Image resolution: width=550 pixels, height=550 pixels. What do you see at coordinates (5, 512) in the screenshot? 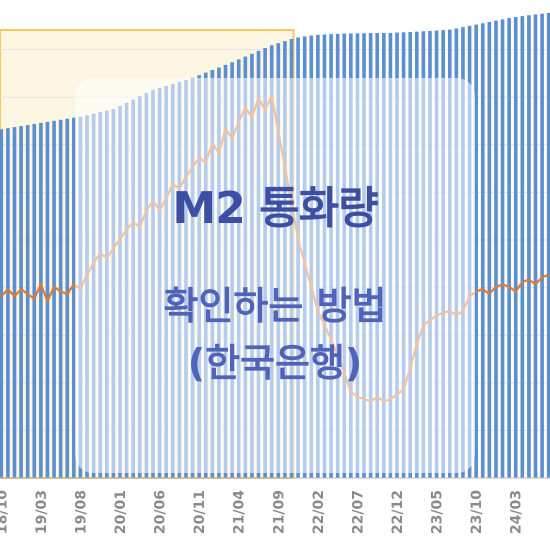
I see `x-tick-label: 18/10` at bounding box center [5, 512].